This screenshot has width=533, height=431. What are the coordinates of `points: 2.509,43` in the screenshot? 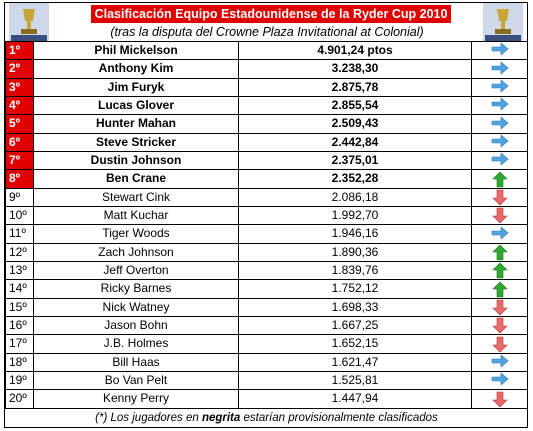 It's located at (355, 124).